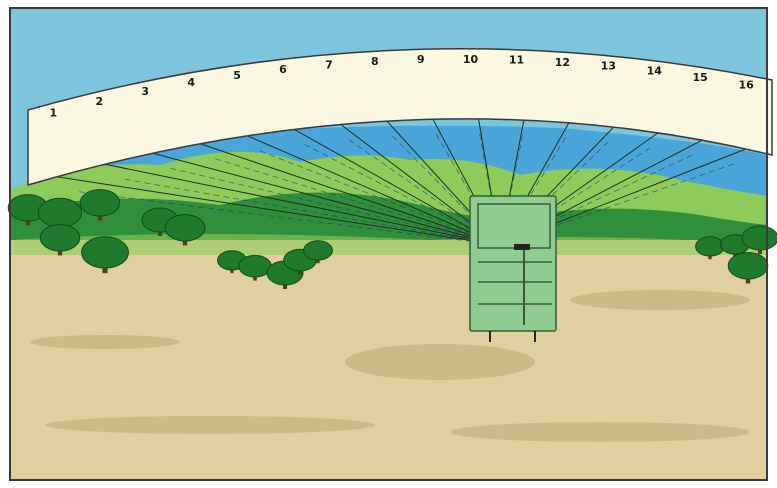 This screenshot has width=777, height=488. What do you see at coordinates (99, 101) in the screenshot?
I see `sector-label-2: 2` at bounding box center [99, 101].